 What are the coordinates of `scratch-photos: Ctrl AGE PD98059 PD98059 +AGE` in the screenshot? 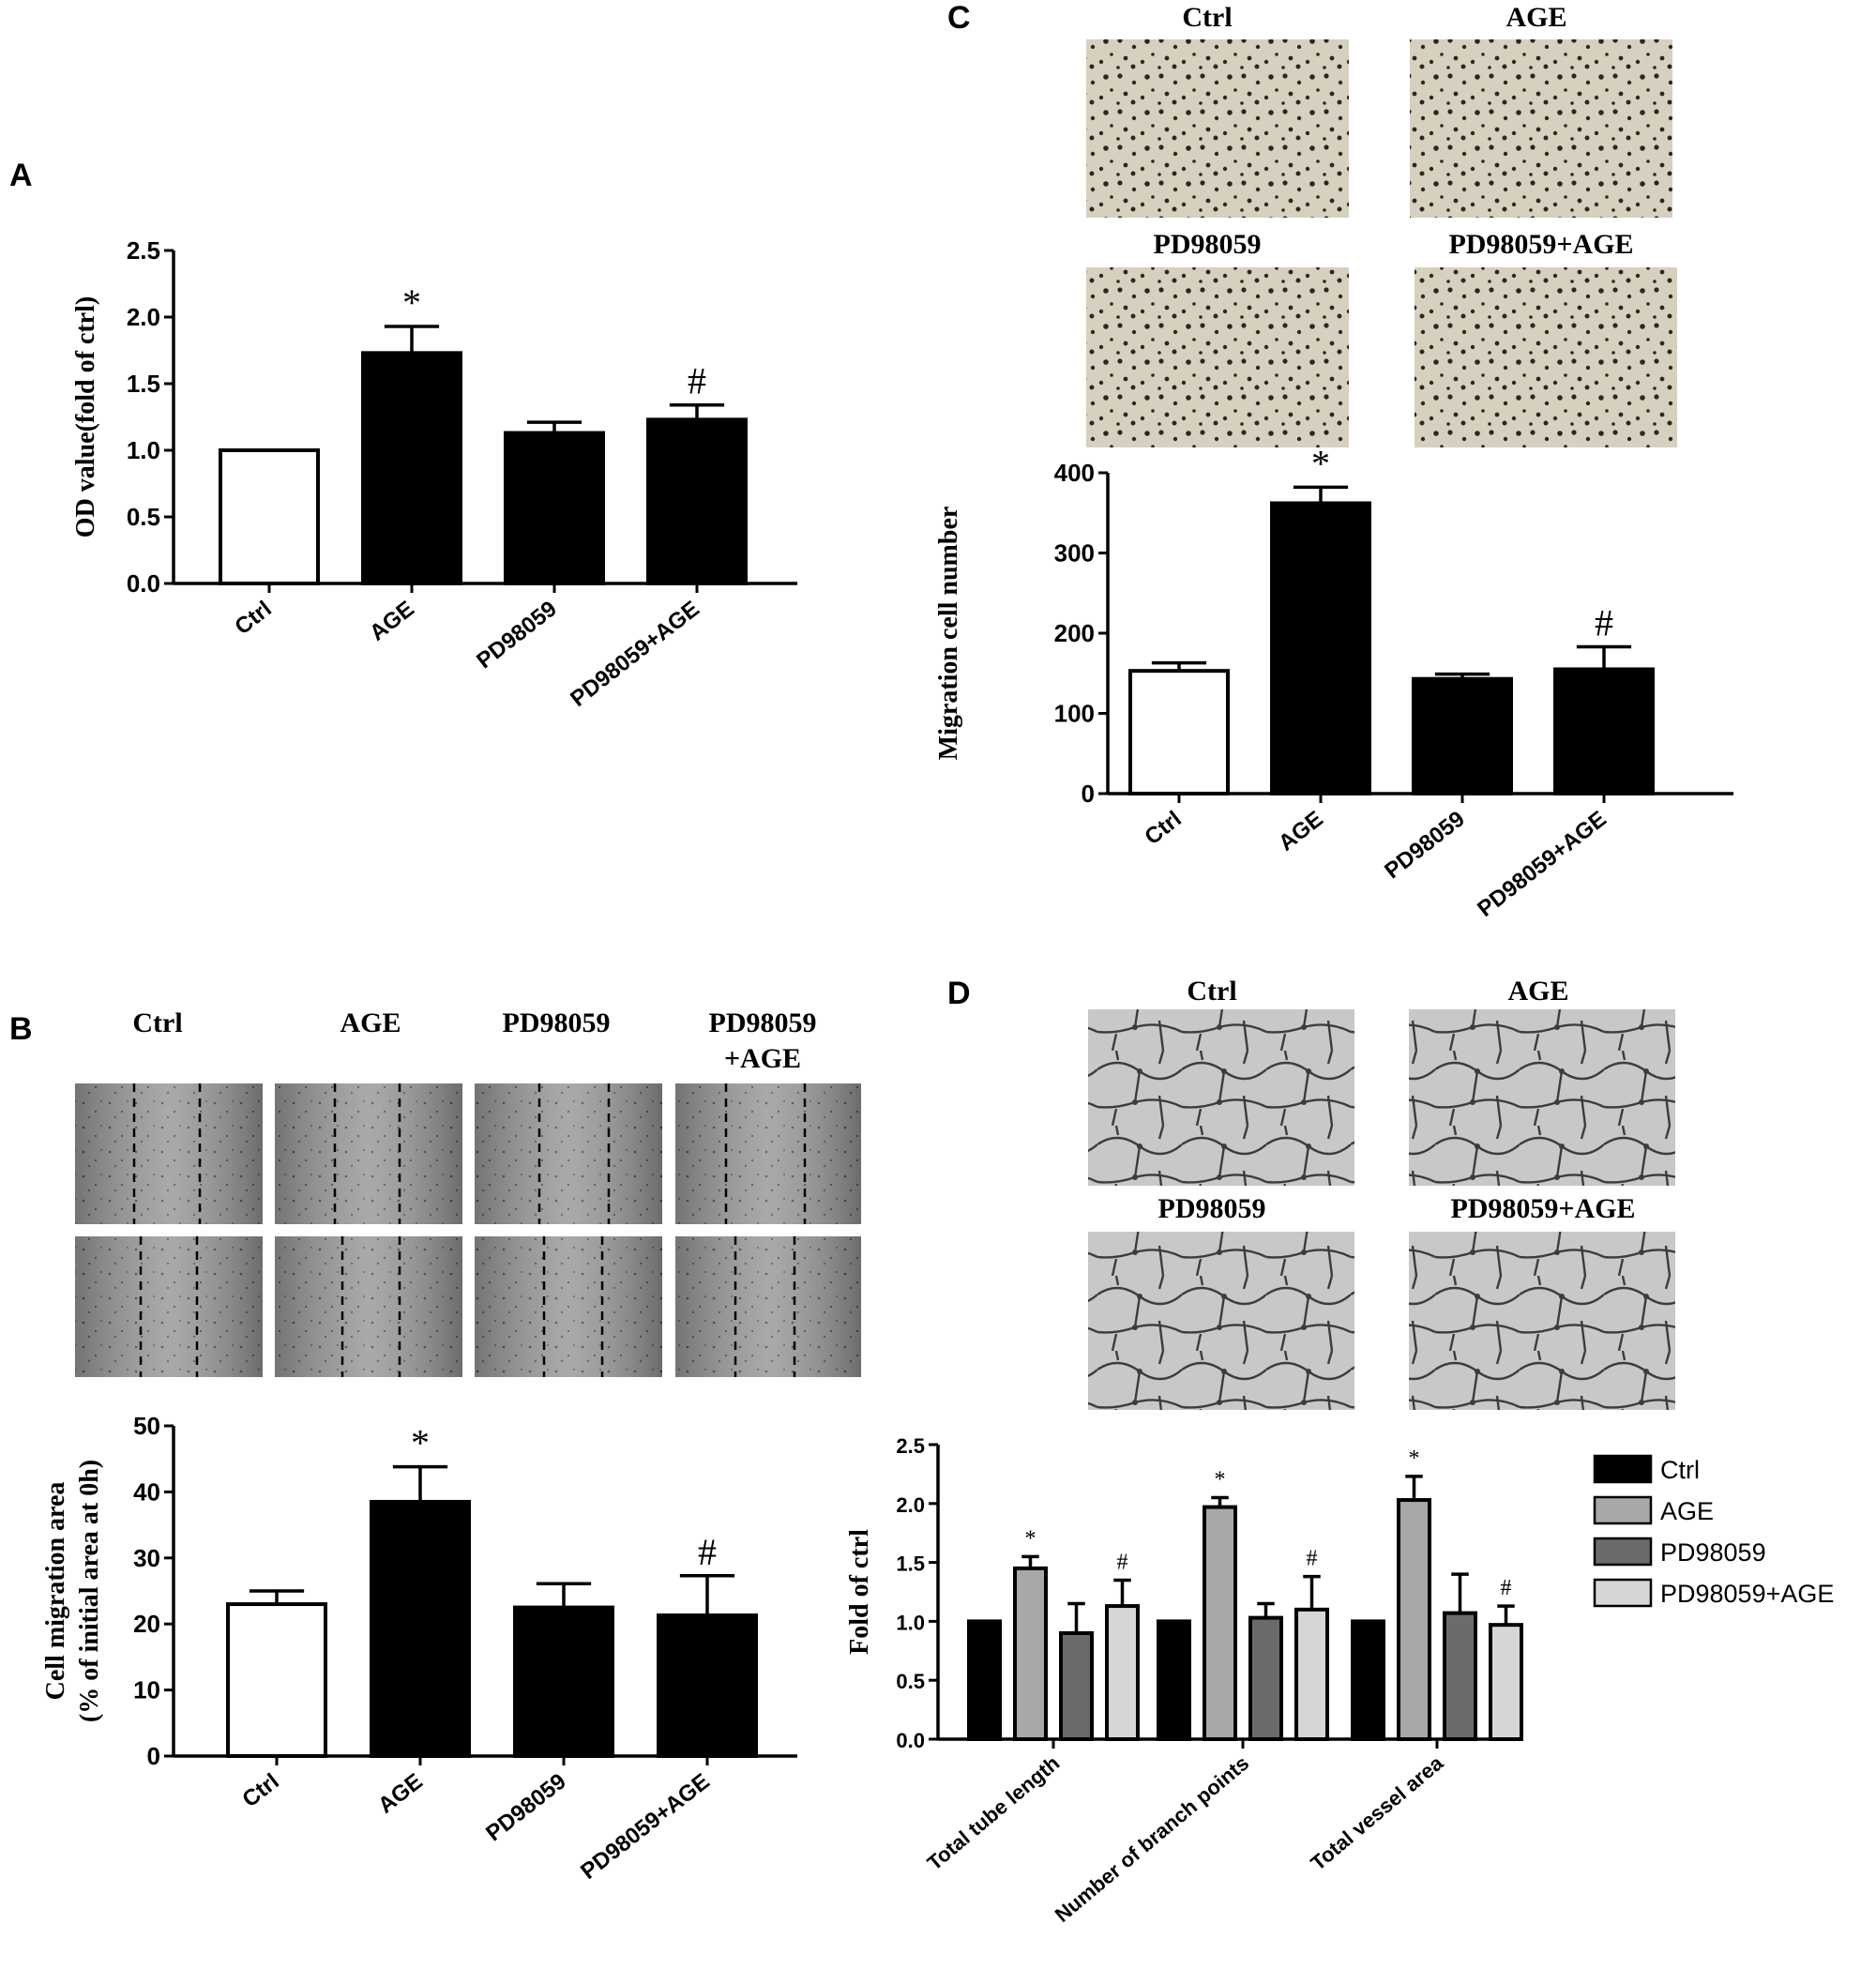 It's located at (468, 1192).